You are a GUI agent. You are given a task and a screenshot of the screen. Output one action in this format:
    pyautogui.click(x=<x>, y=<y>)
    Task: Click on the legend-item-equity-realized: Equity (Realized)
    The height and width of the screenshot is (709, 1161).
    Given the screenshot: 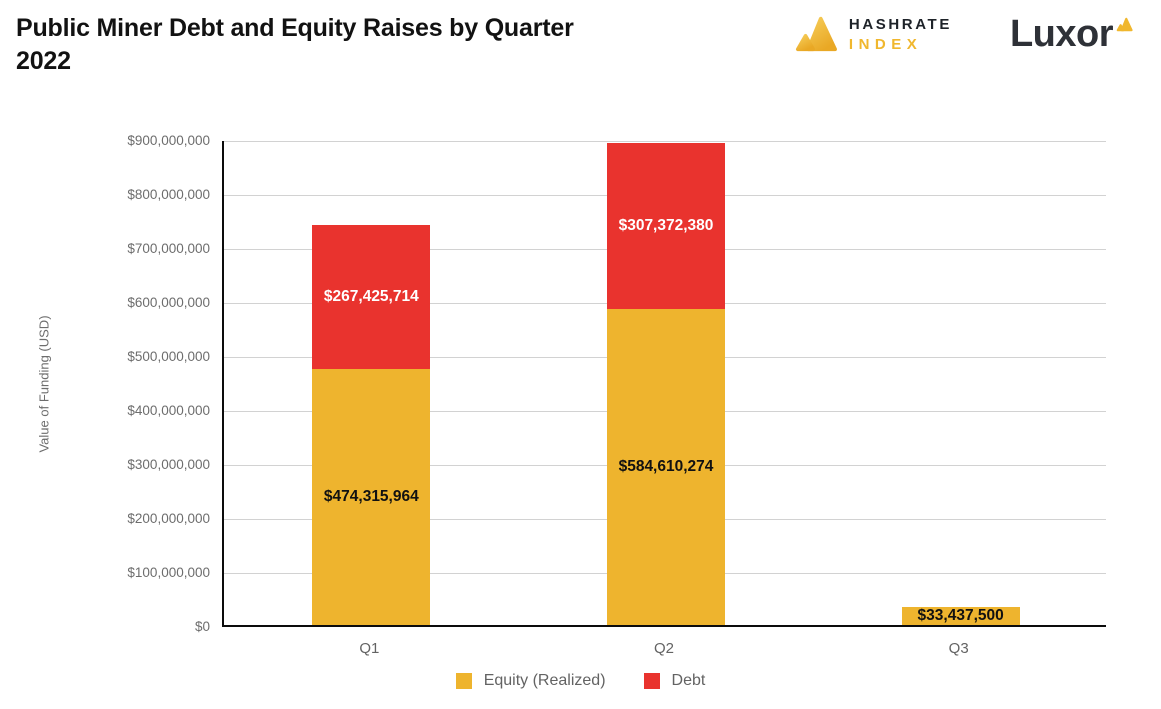 What is the action you would take?
    pyautogui.click(x=530, y=681)
    